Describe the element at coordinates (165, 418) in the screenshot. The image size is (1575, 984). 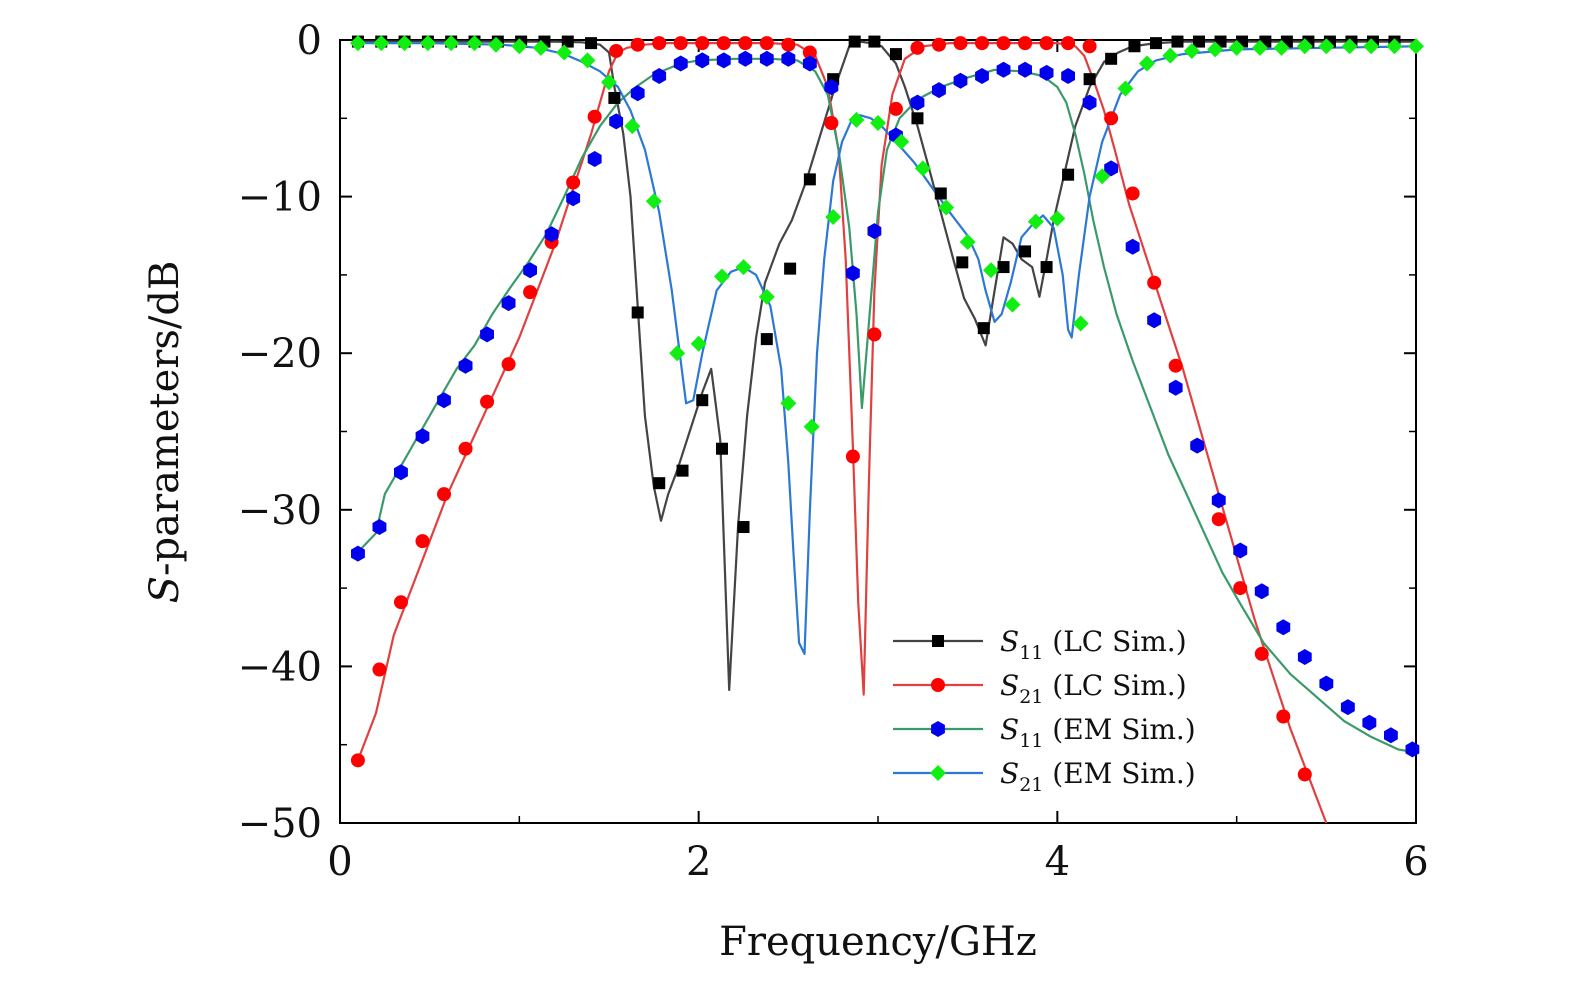
I see `y-axis-title-rest: -parameters/dB` at that location.